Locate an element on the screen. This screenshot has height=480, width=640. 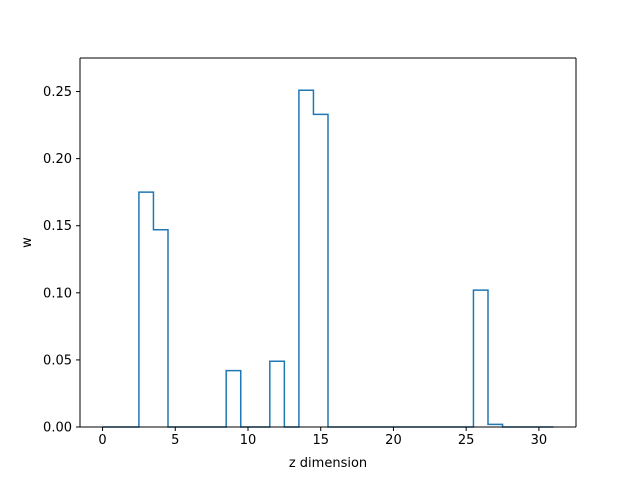
x-tick-label: 25 is located at coordinates (466, 440).